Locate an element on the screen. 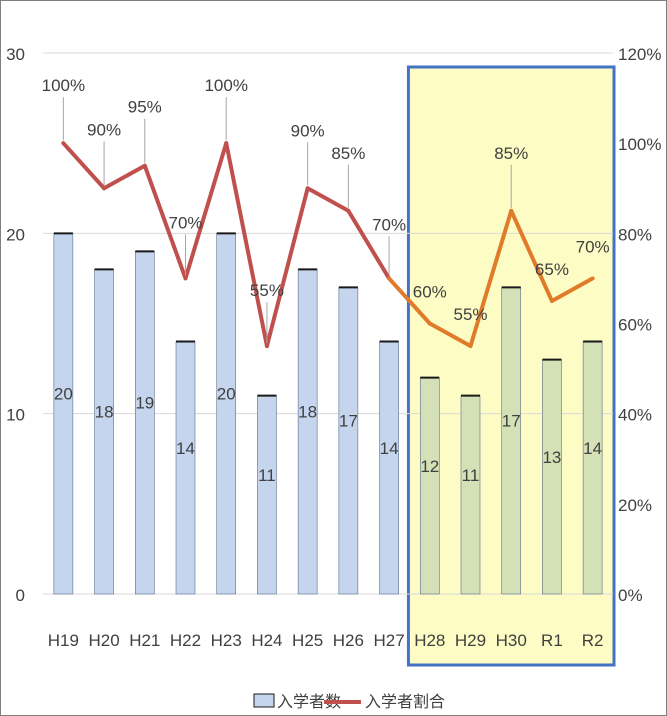  right-axis-tick-label: 20% is located at coordinates (635, 505).